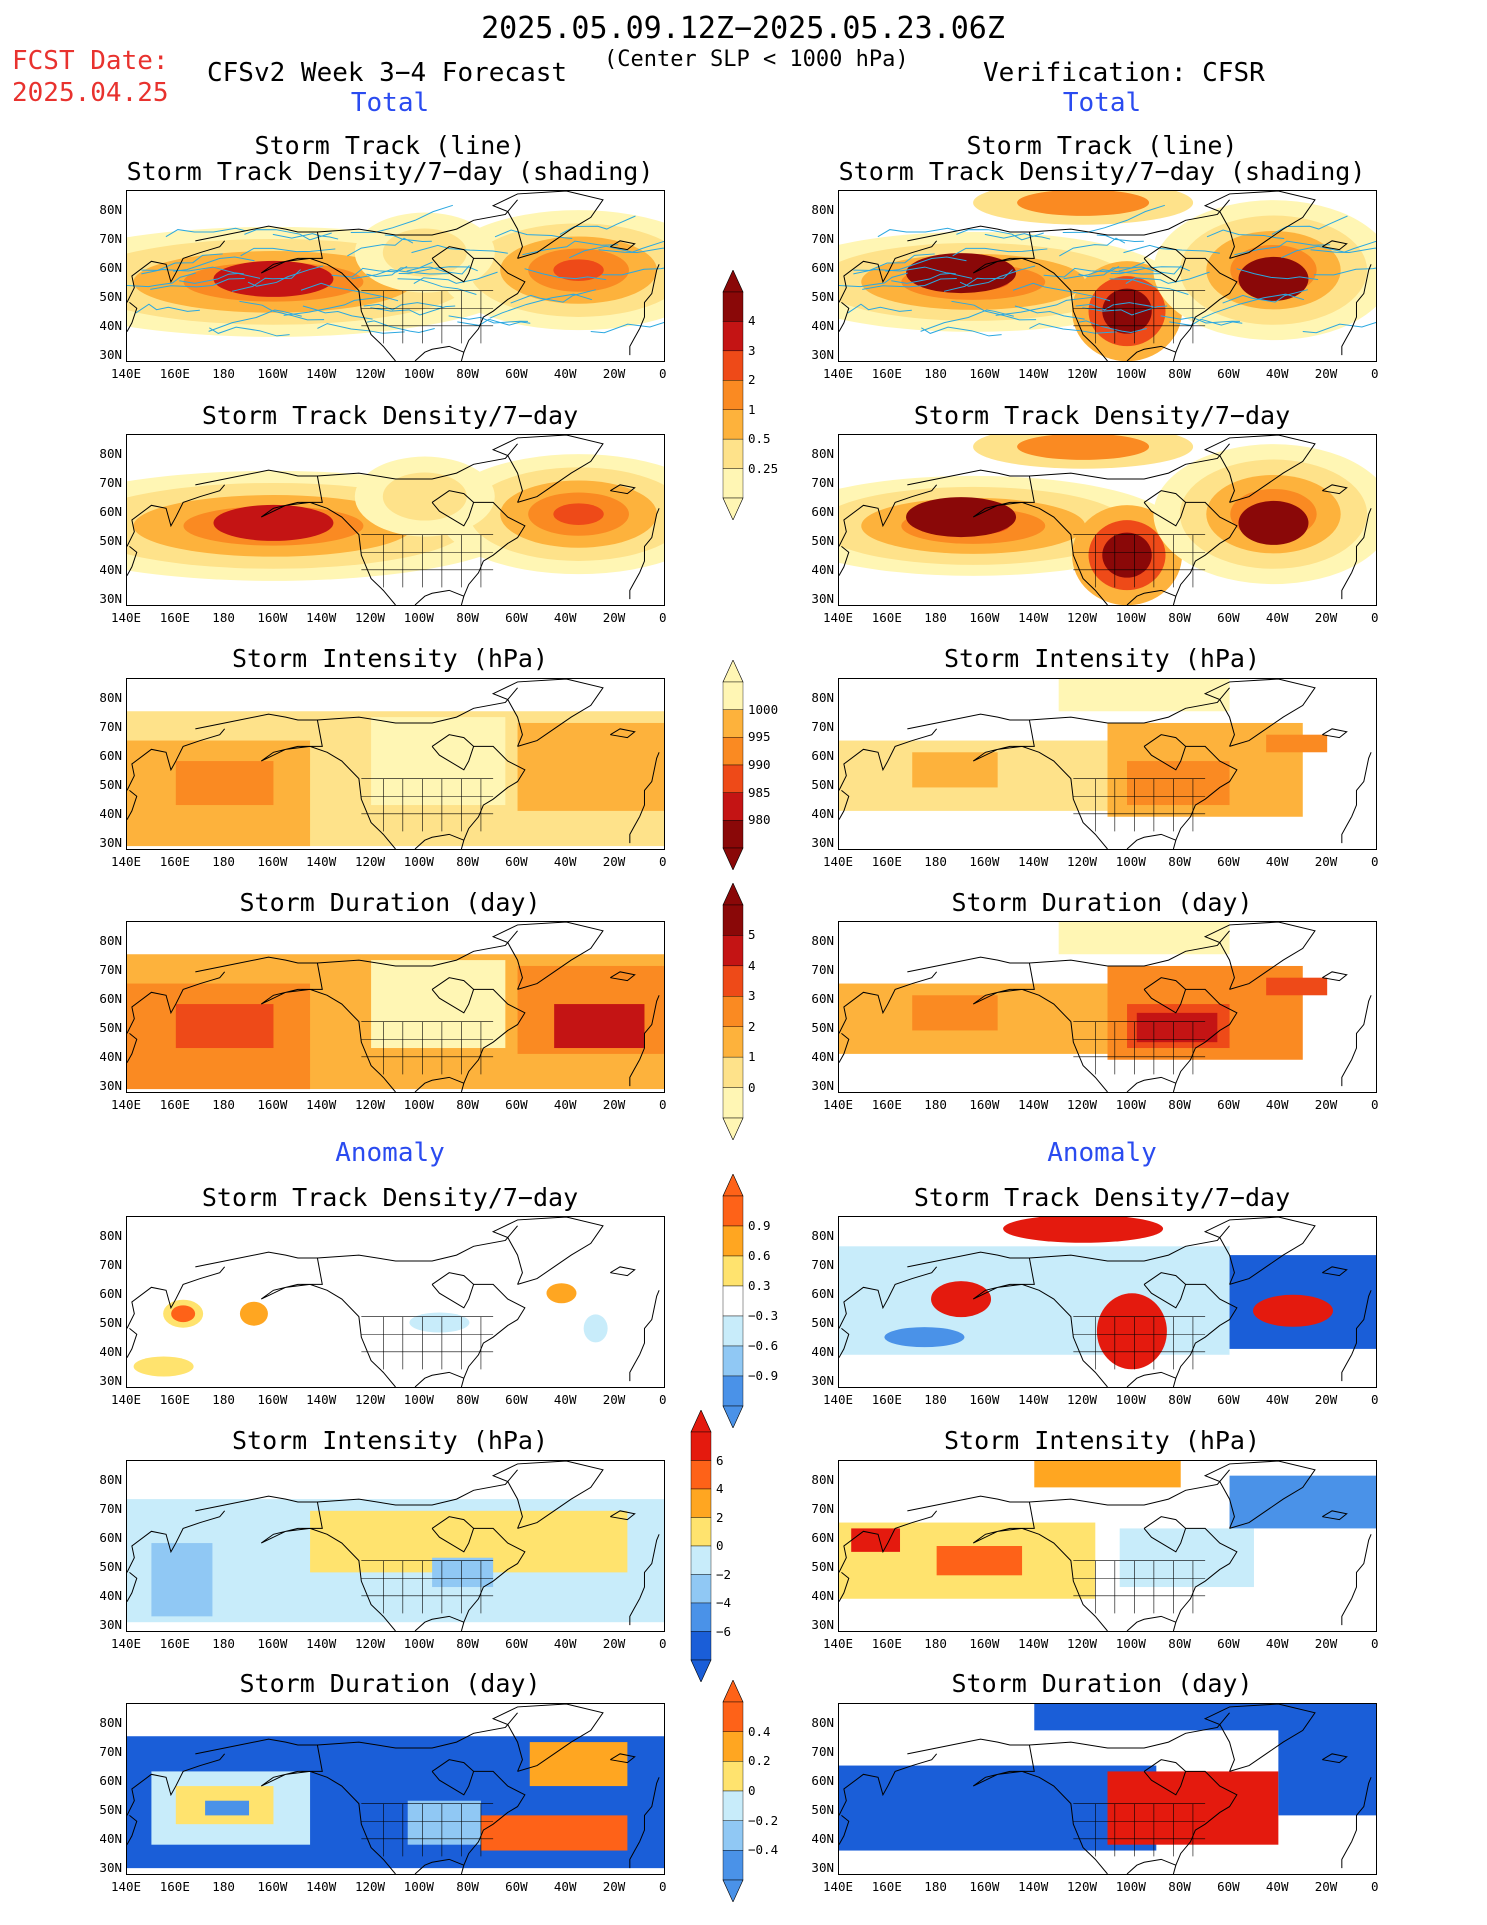 This screenshot has width=1487, height=1925. Describe the element at coordinates (1105, 1007) in the screenshot. I see `map-duration-right` at that location.